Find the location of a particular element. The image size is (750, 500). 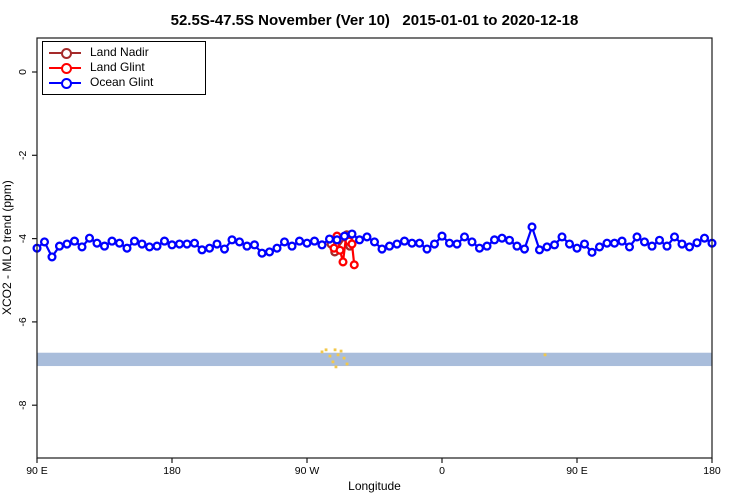

legend-label: Land Nadir is located at coordinates (119, 52).